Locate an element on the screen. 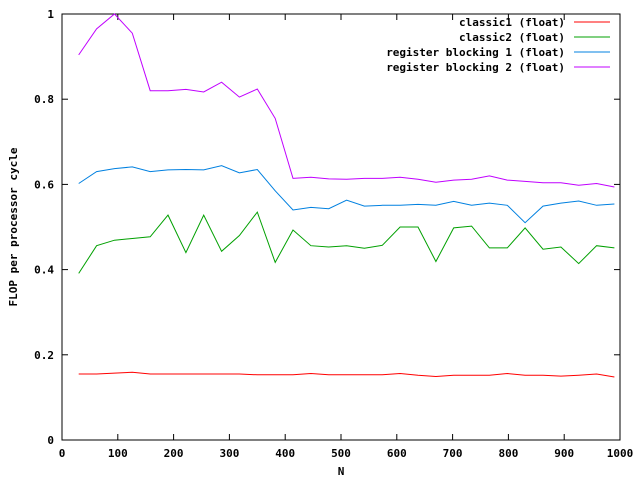  x-tick-label: 300 is located at coordinates (229, 453).